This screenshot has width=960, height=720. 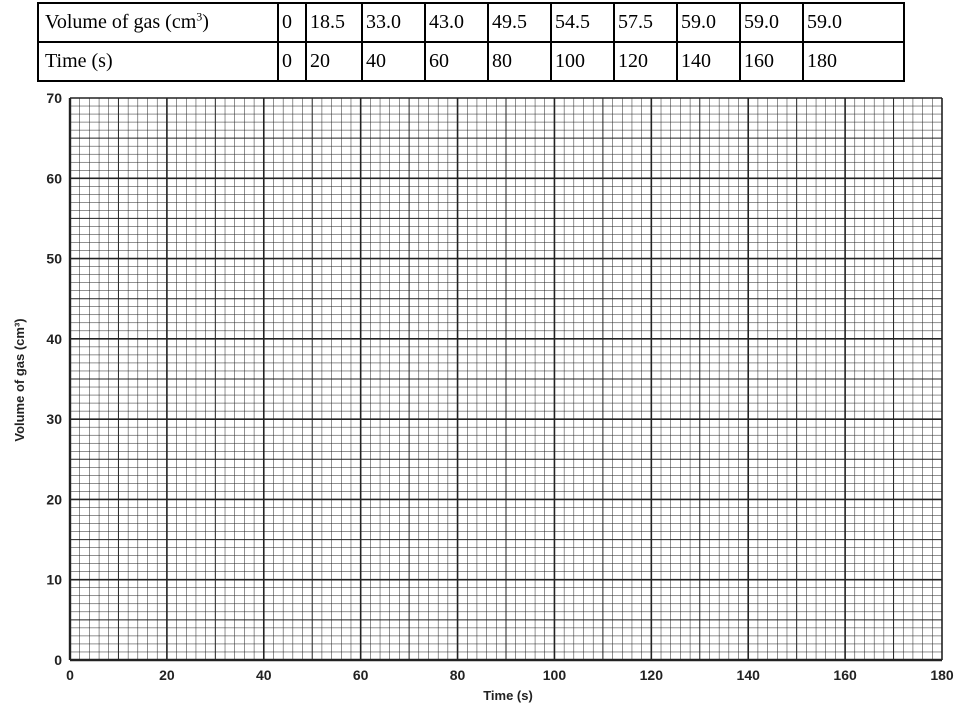 What do you see at coordinates (54, 259) in the screenshot?
I see `y-tick-label: 50` at bounding box center [54, 259].